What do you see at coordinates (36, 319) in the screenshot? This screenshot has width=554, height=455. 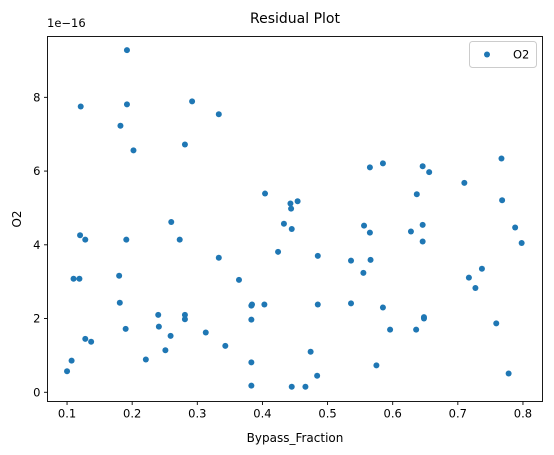 I see `y-tick-label: 2` at bounding box center [36, 319].